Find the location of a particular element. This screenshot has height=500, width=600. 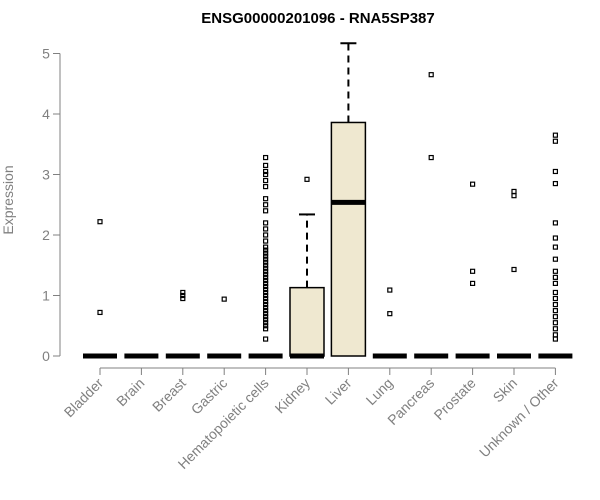

box-hematopoietic-cells is located at coordinates (265, 256).